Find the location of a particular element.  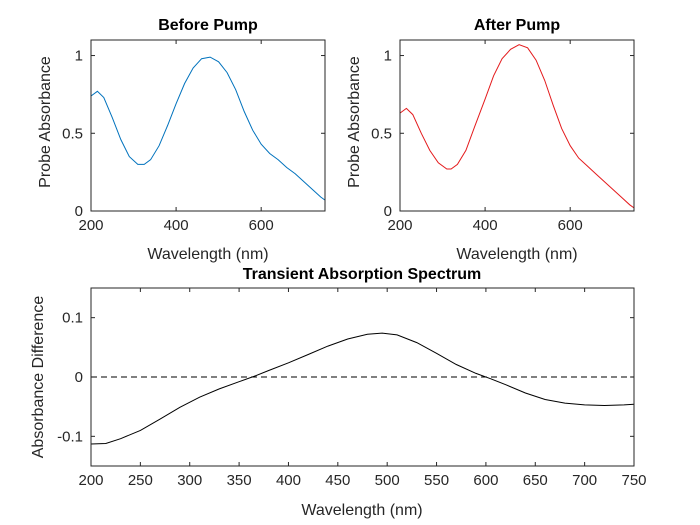

x-tick-label: 300 is located at coordinates (189, 480).